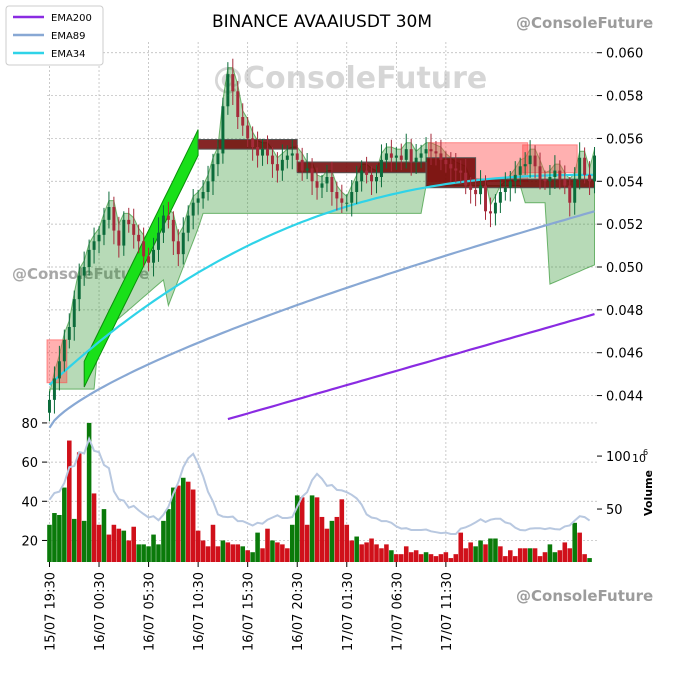  What do you see at coordinates (249, 611) in the screenshot?
I see `x-tick-label: 16/07 15:30` at bounding box center [249, 611].